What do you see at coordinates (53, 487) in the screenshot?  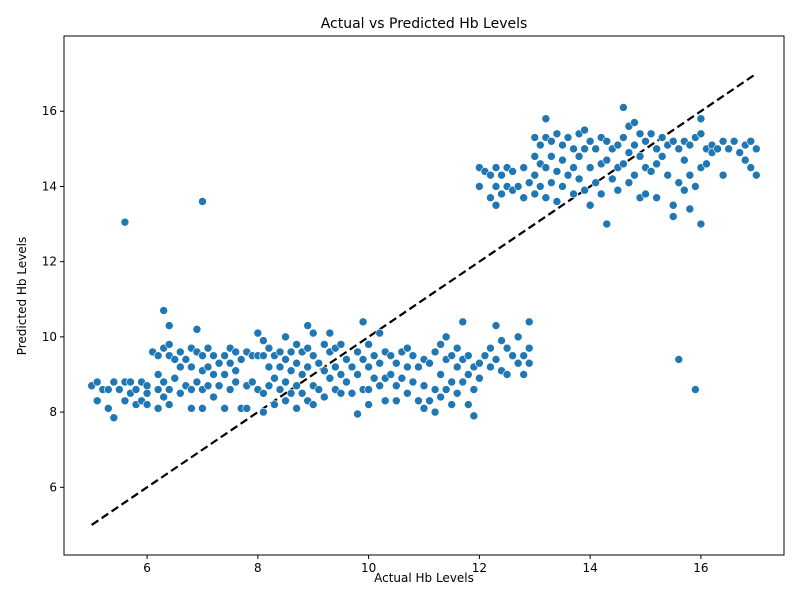 I see `y-tick-label: 6` at bounding box center [53, 487].